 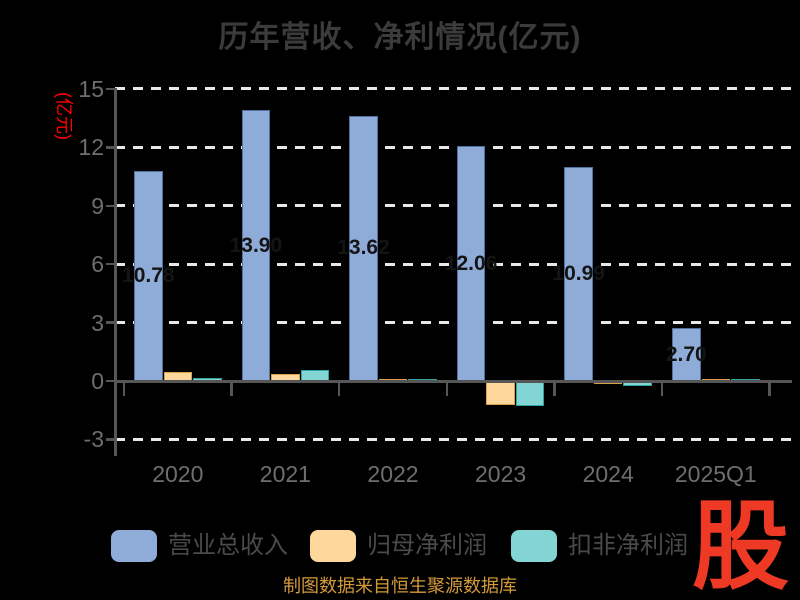 I want to click on x-axis-zero-line, so click(x=452, y=381).